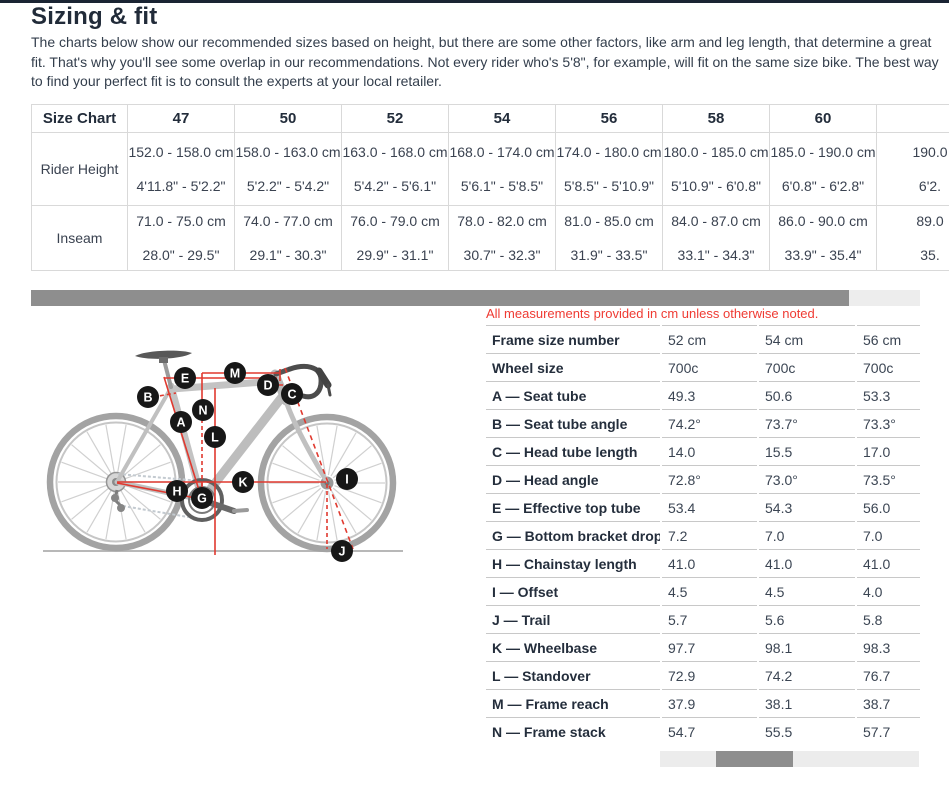 The width and height of the screenshot is (949, 787). What do you see at coordinates (709, 451) in the screenshot?
I see `geometry-value-cell: 14.0` at bounding box center [709, 451].